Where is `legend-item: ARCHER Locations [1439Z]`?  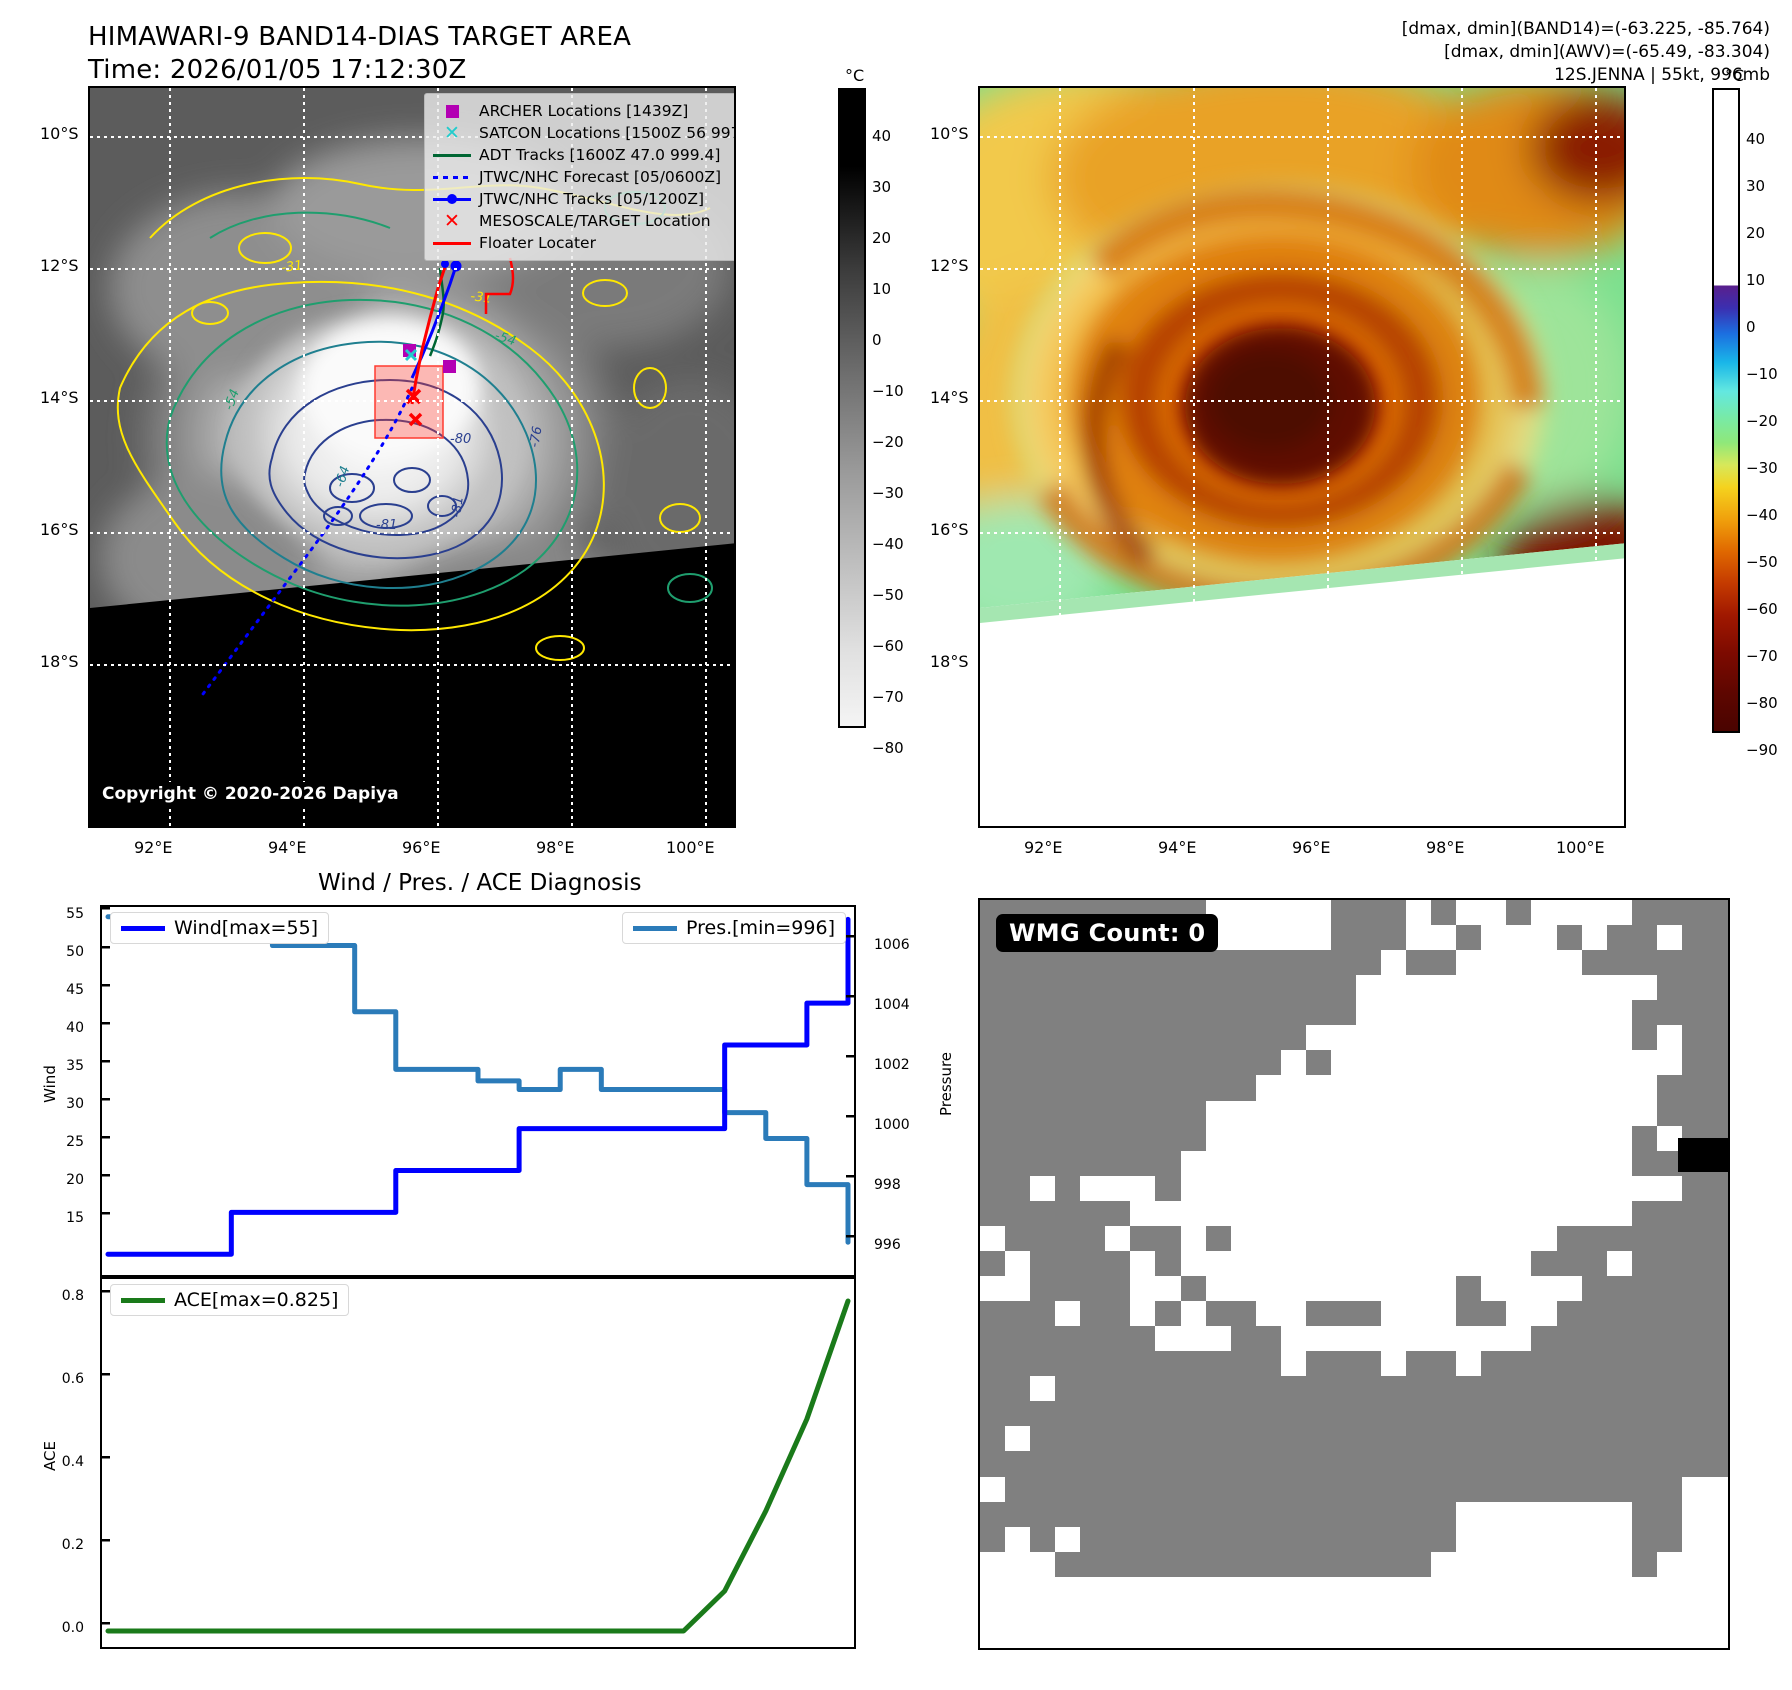
legend-item: ARCHER Locations [1439Z] is located at coordinates (582, 111).